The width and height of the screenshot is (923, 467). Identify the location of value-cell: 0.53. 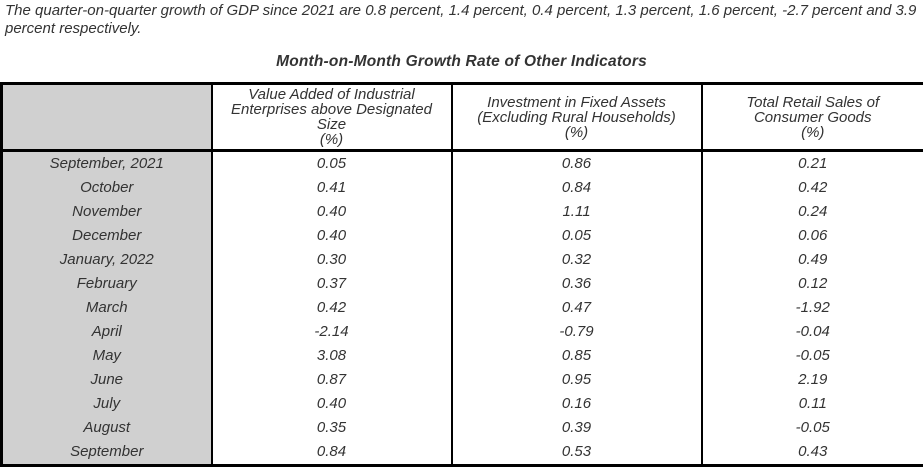
(577, 453).